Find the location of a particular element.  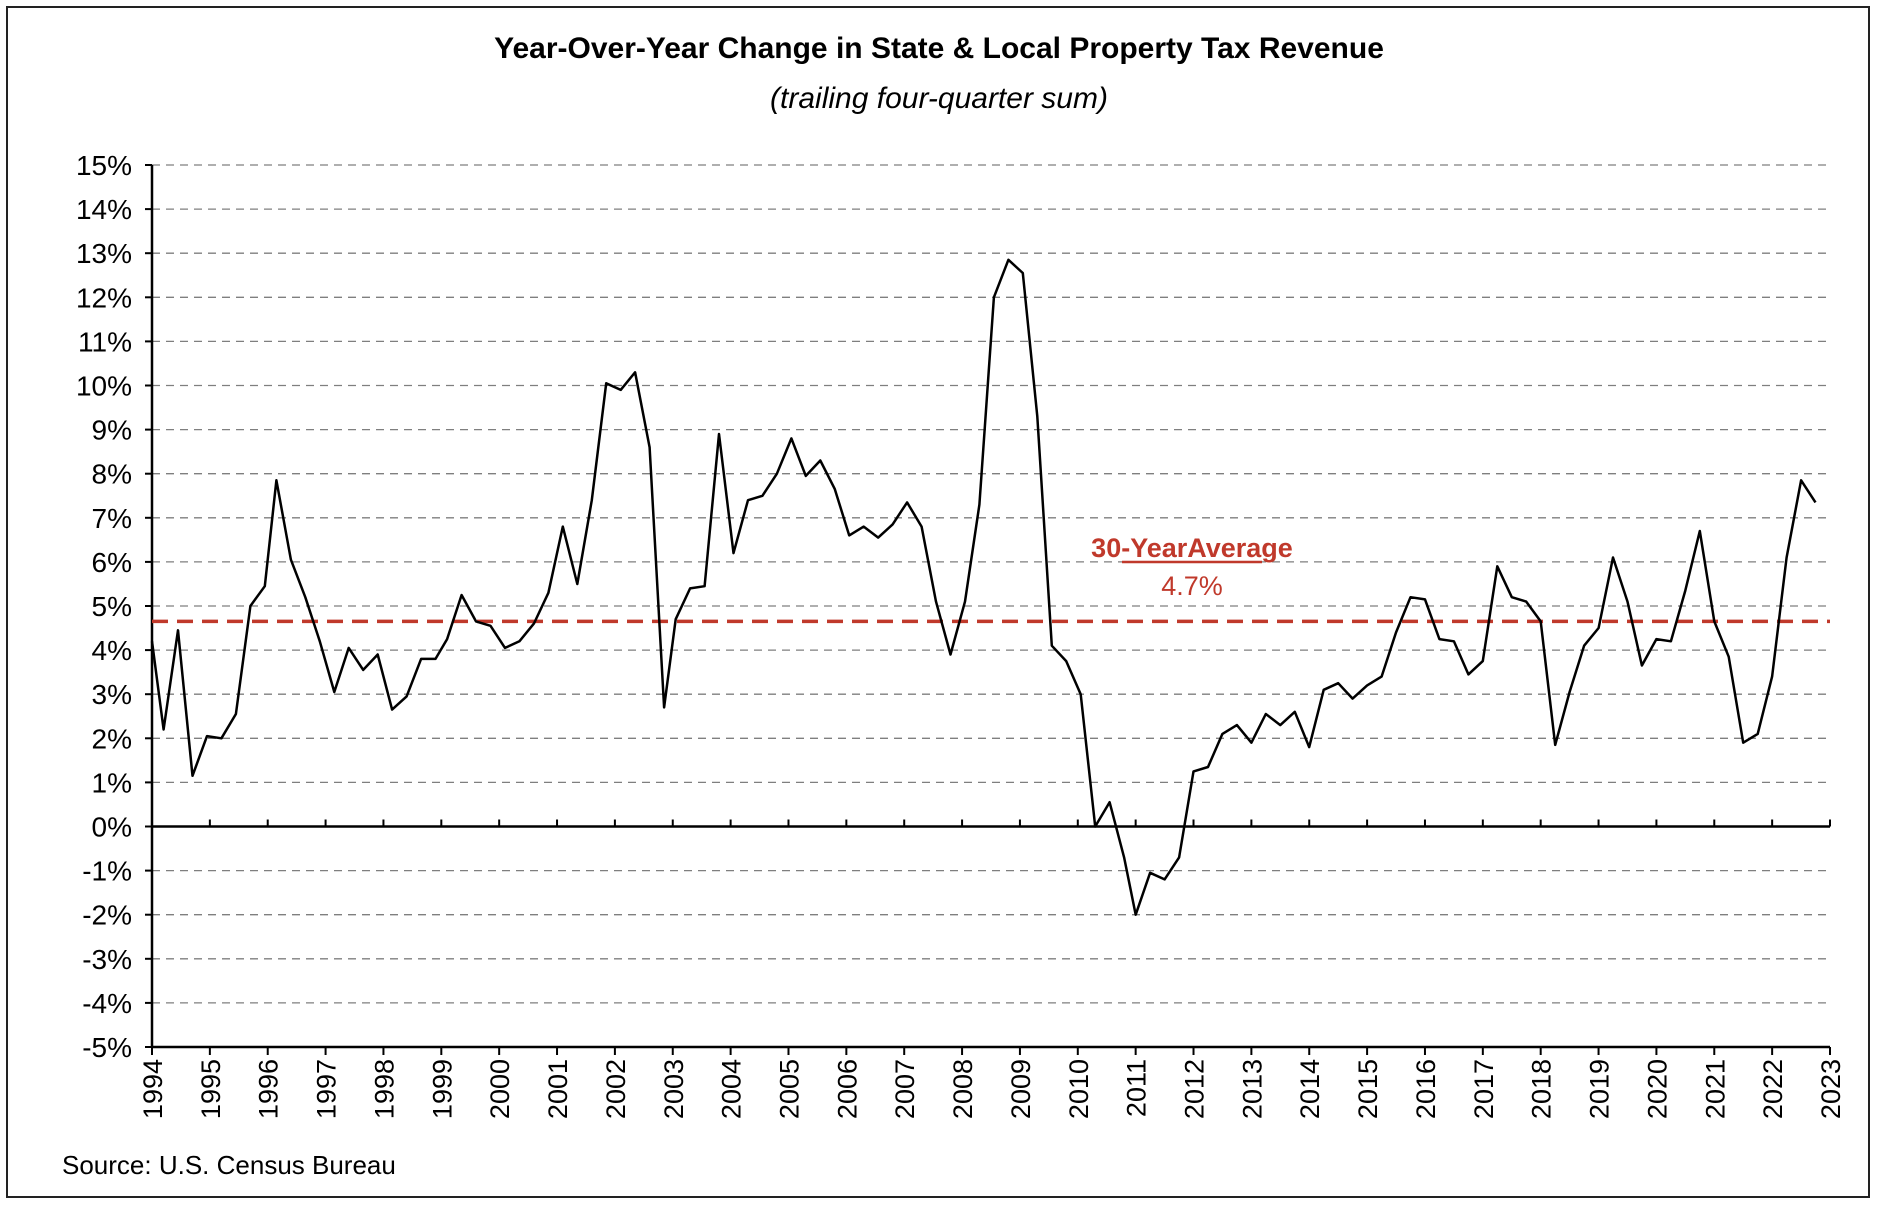

average-label: 30-YearAverage is located at coordinates (1192, 548).